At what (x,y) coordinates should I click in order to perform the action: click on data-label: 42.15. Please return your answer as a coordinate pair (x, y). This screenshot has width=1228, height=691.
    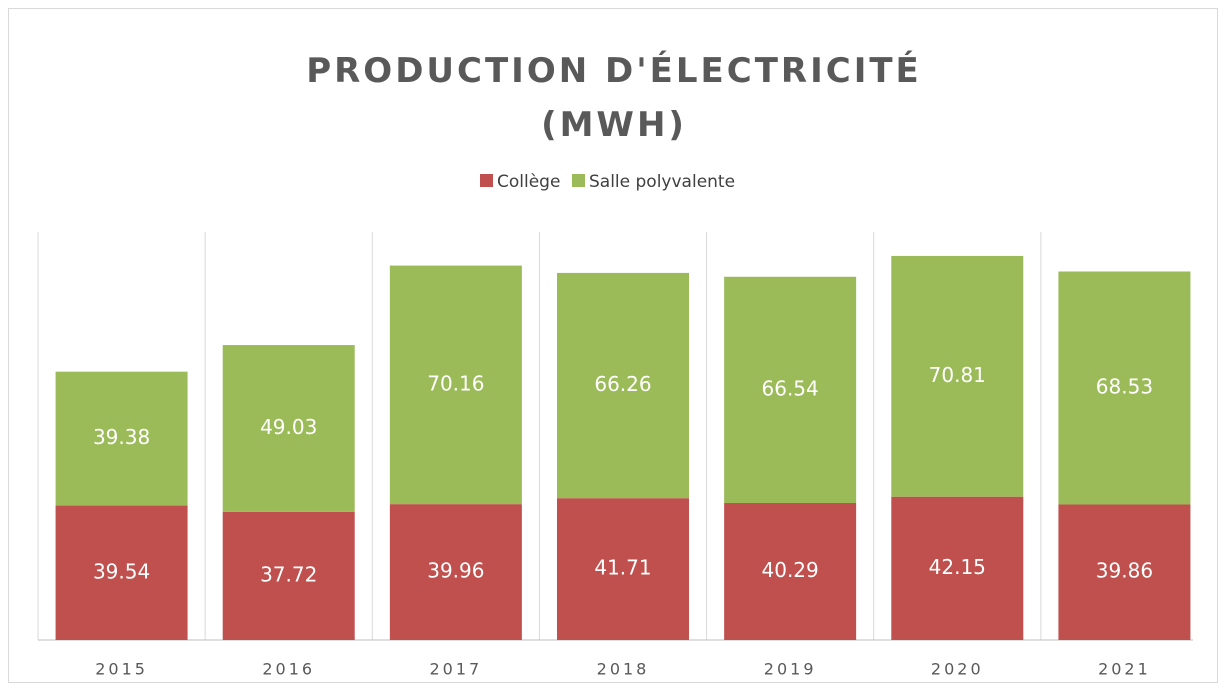
    Looking at the image, I should click on (957, 567).